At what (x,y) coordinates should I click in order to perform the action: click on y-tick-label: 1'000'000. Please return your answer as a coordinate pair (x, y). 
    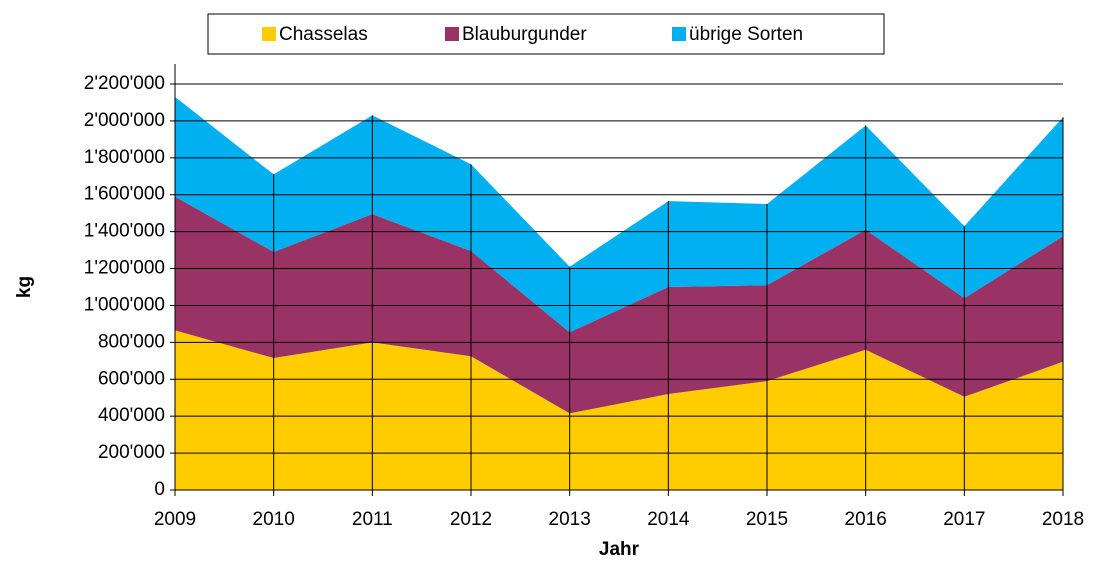
    Looking at the image, I should click on (124, 304).